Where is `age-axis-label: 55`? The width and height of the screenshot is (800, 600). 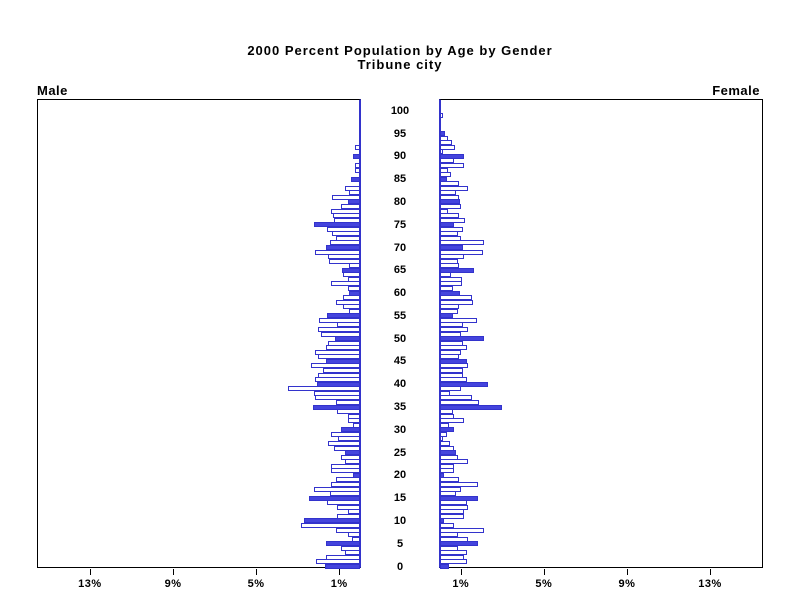 age-axis-label: 55 is located at coordinates (400, 315).